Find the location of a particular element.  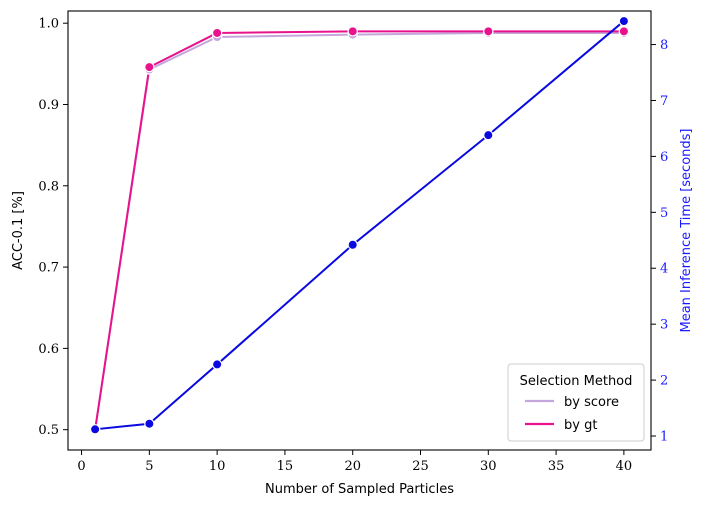

x-tick-label: 30 is located at coordinates (488, 466).